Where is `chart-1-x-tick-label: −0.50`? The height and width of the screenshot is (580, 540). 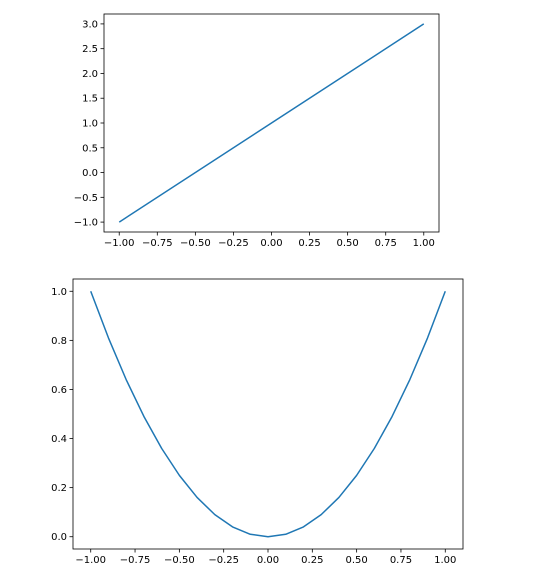
chart-1-x-tick-label: −0.50 is located at coordinates (195, 243).